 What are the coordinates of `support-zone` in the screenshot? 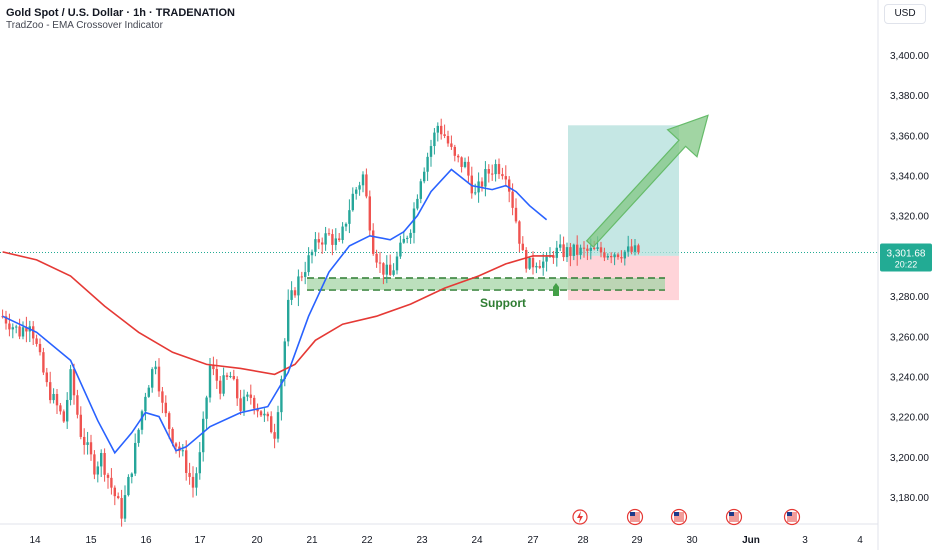 It's located at (486, 284).